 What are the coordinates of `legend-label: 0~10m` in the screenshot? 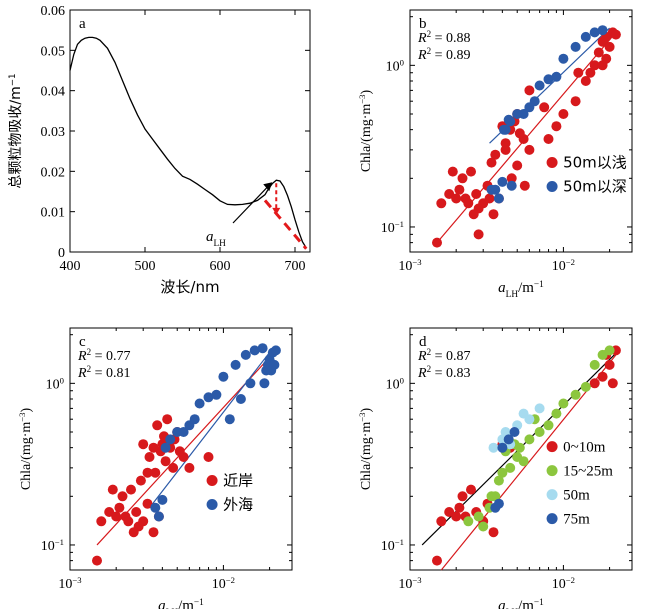 It's located at (584, 448).